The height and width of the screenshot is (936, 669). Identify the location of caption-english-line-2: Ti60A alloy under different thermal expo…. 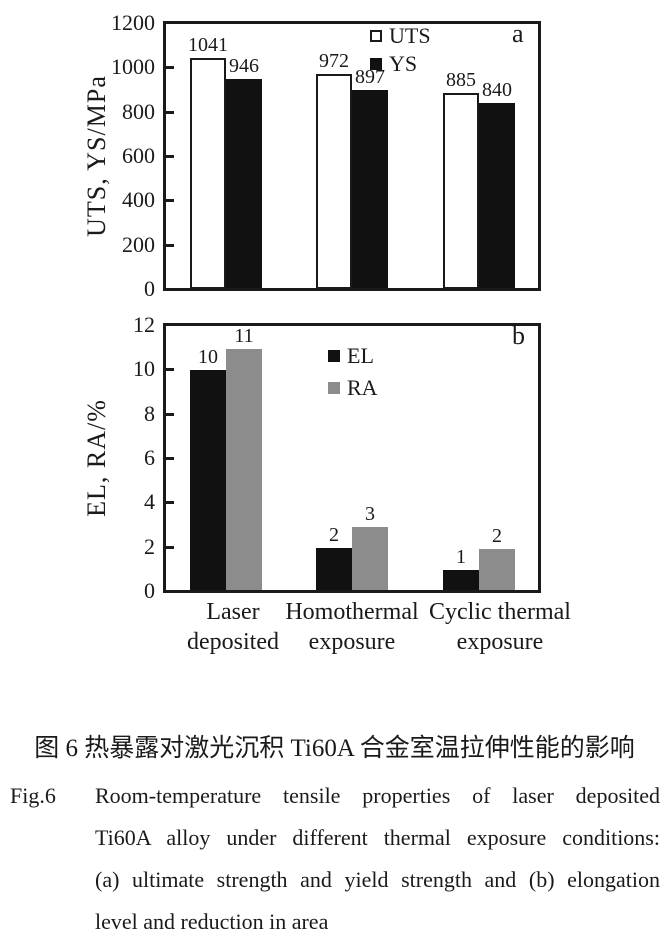
(377, 837).